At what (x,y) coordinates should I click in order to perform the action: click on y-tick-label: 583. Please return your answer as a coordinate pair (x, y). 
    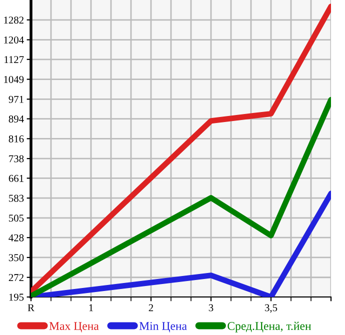
    Looking at the image, I should click on (16, 198).